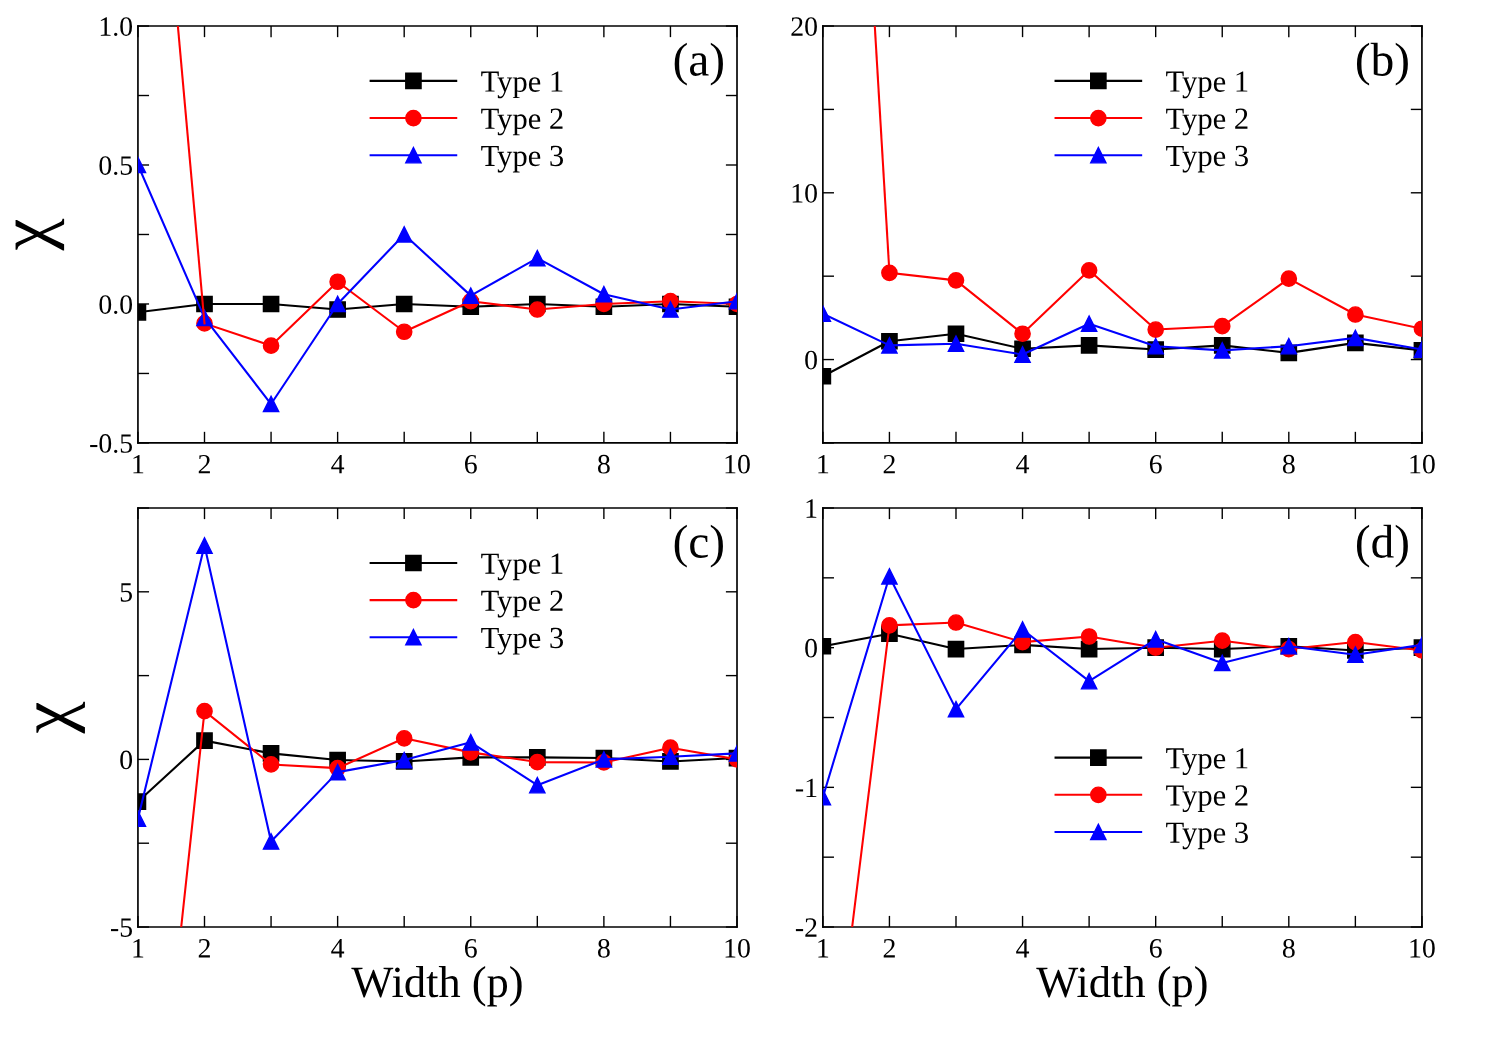 Image resolution: width=1488 pixels, height=1041 pixels. Describe the element at coordinates (698, 546) in the screenshot. I see `annotation: (c)` at that location.